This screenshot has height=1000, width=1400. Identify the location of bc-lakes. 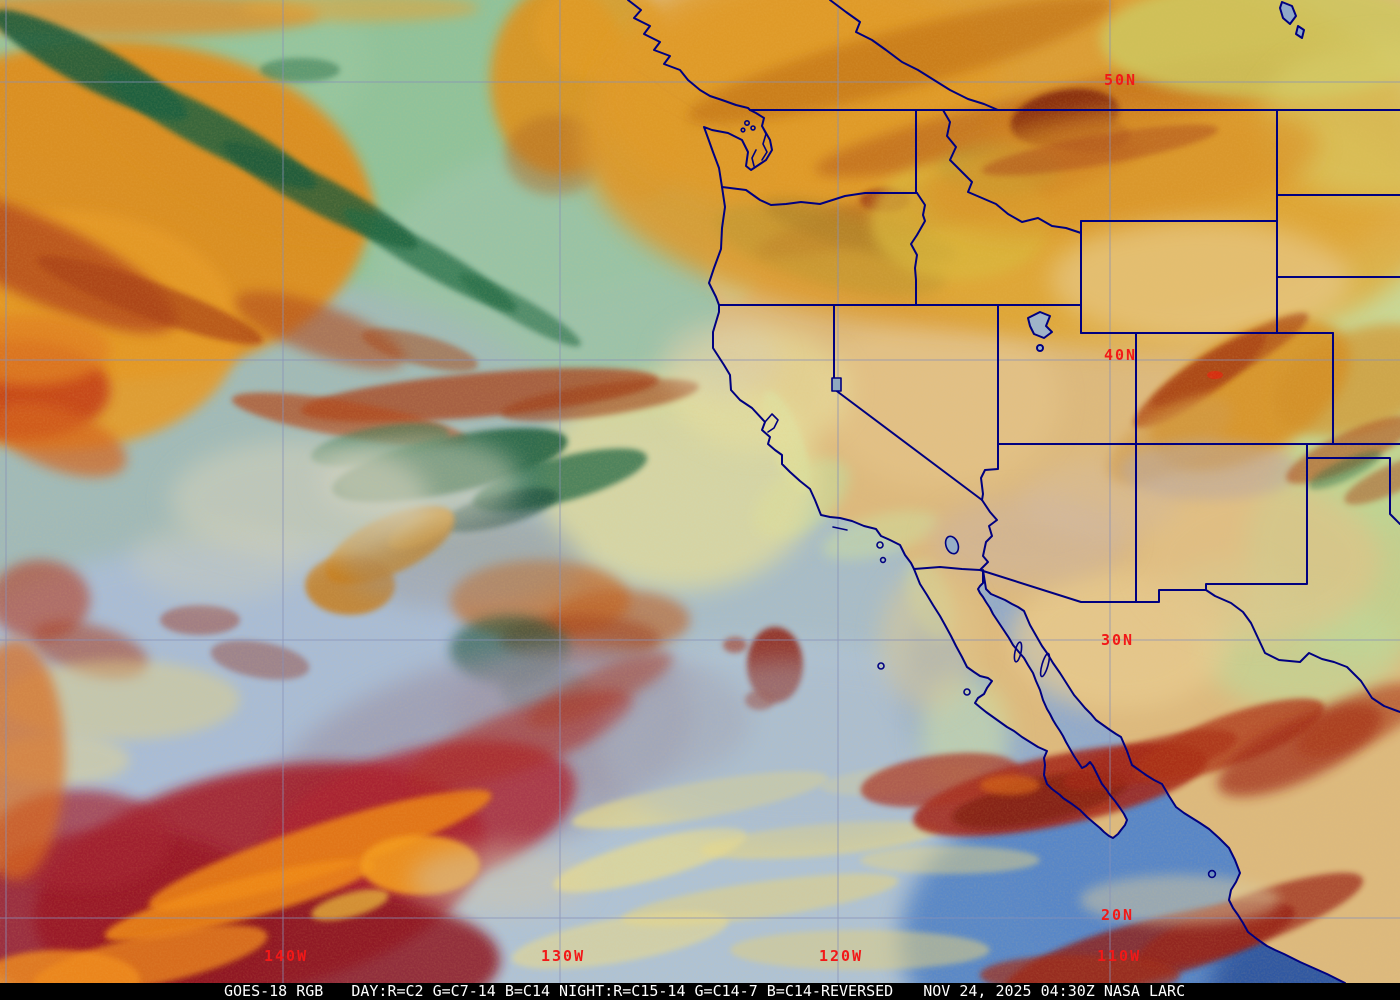
(1292, 20).